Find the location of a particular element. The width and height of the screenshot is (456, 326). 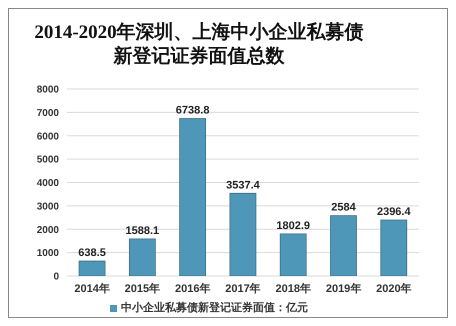

x-tick-label: 2019年 is located at coordinates (344, 288).